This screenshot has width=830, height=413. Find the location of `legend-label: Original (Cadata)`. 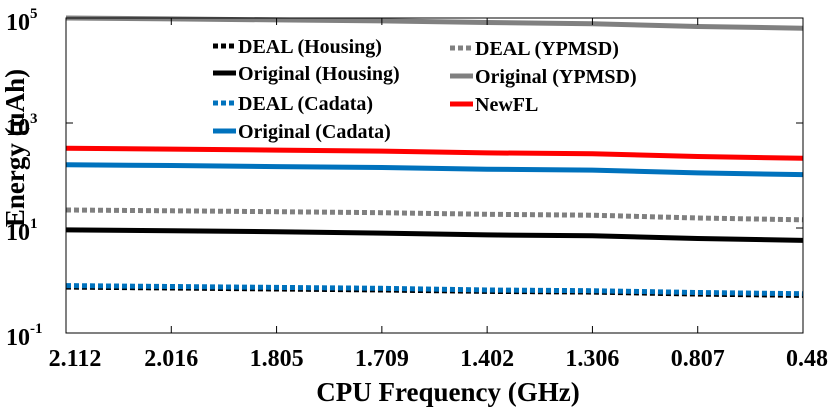

legend-label: Original (Cadata) is located at coordinates (314, 132).